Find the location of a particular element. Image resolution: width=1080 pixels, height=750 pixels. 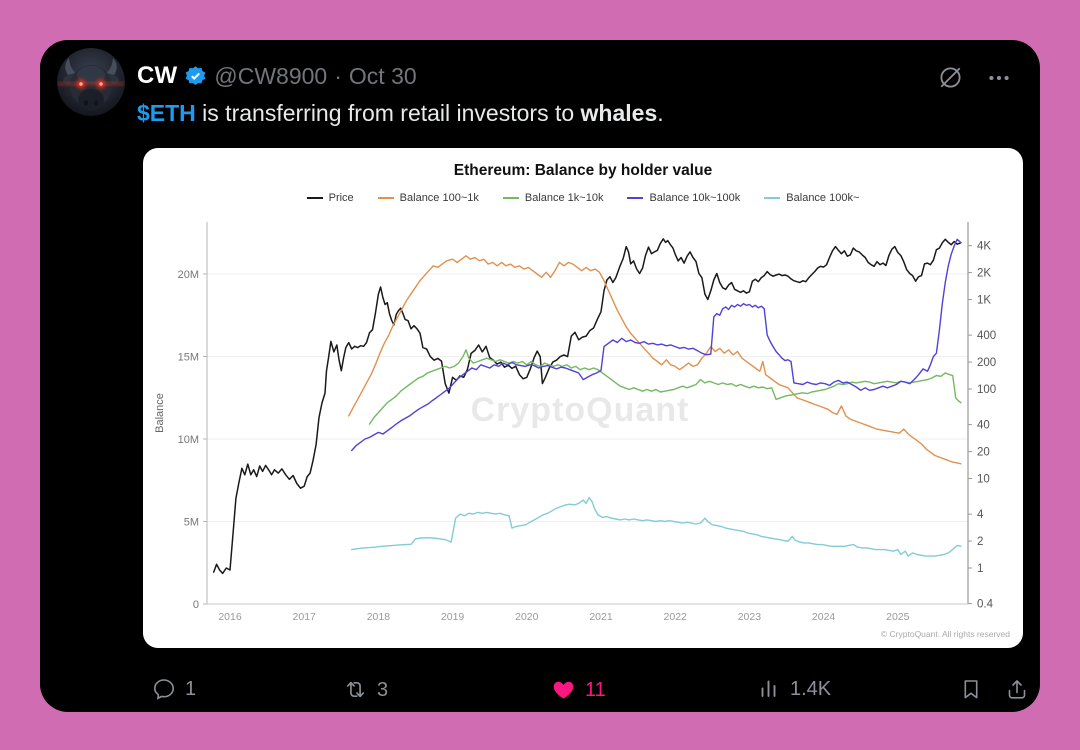

svg-text: 2022 is located at coordinates (676, 617).